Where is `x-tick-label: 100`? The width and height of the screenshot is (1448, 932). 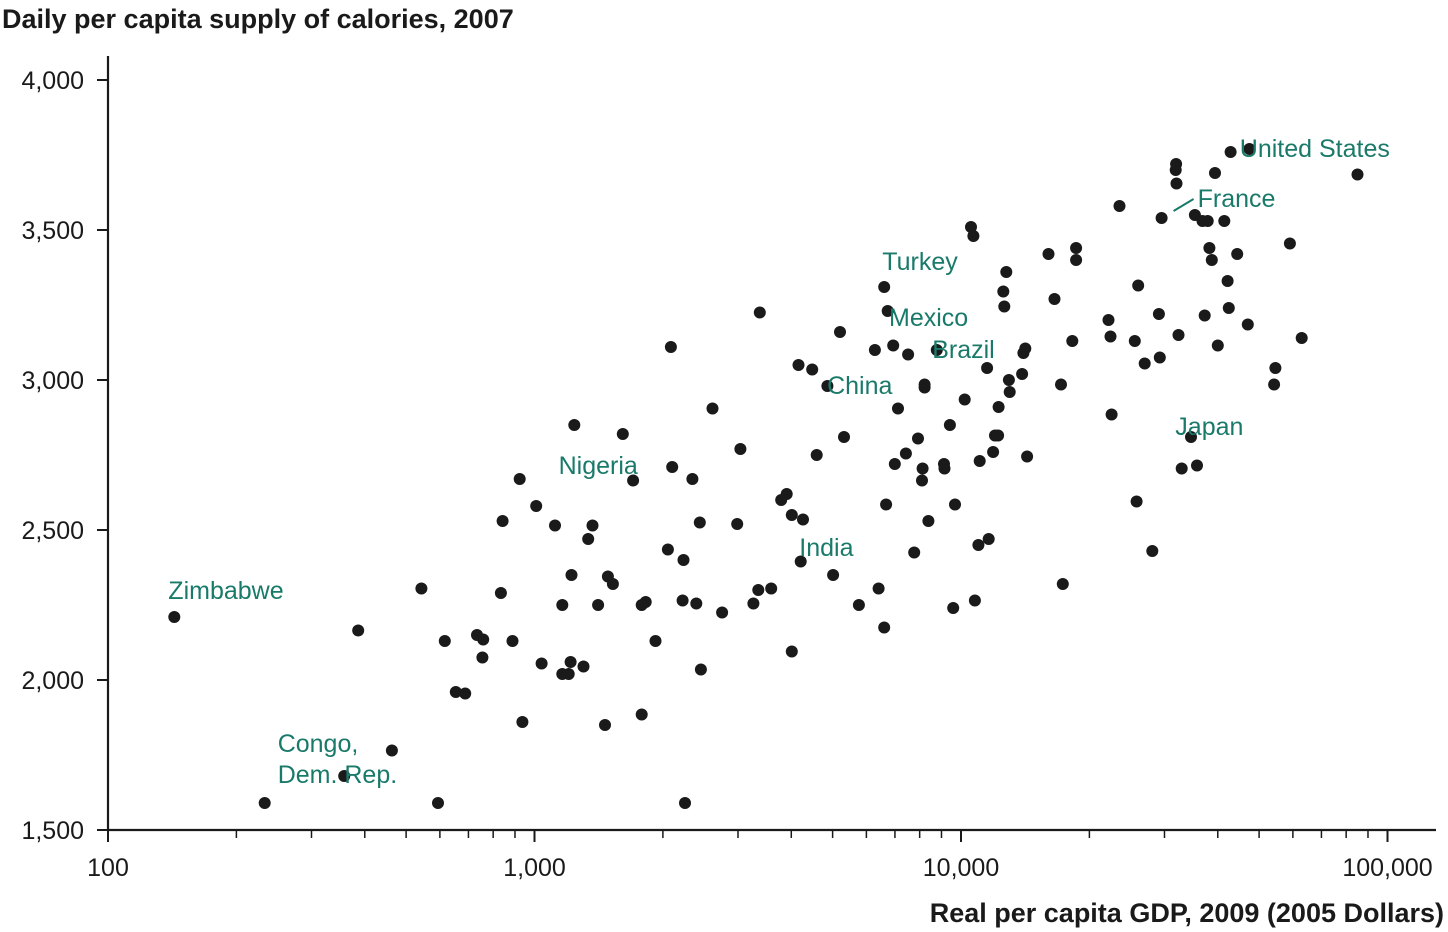
x-tick-label: 100 is located at coordinates (108, 868).